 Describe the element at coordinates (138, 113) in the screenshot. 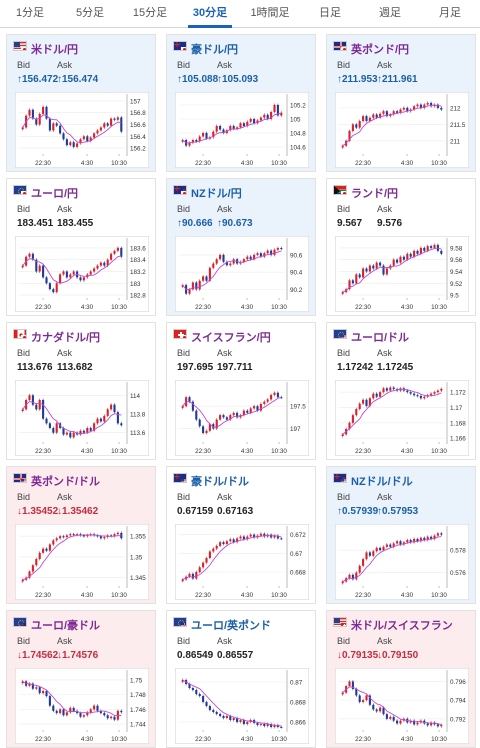

I see `y-tick-label: 156.8` at that location.